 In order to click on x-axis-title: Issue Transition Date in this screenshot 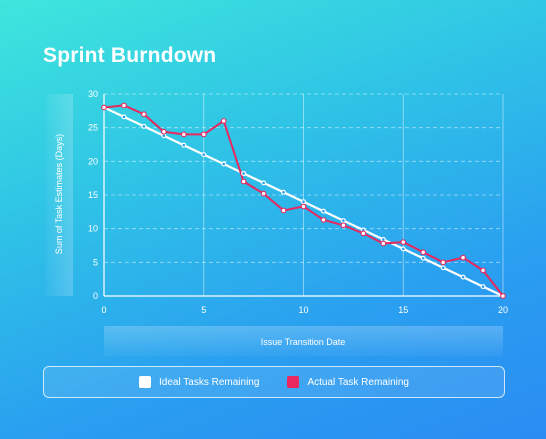, I will do `click(303, 342)`.